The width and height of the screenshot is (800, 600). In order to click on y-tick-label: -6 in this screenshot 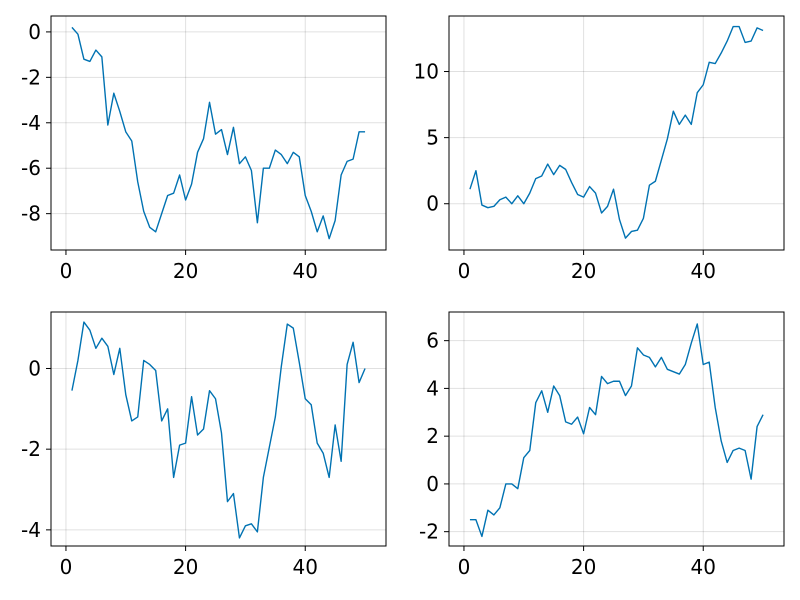, I will do `click(31, 168)`.